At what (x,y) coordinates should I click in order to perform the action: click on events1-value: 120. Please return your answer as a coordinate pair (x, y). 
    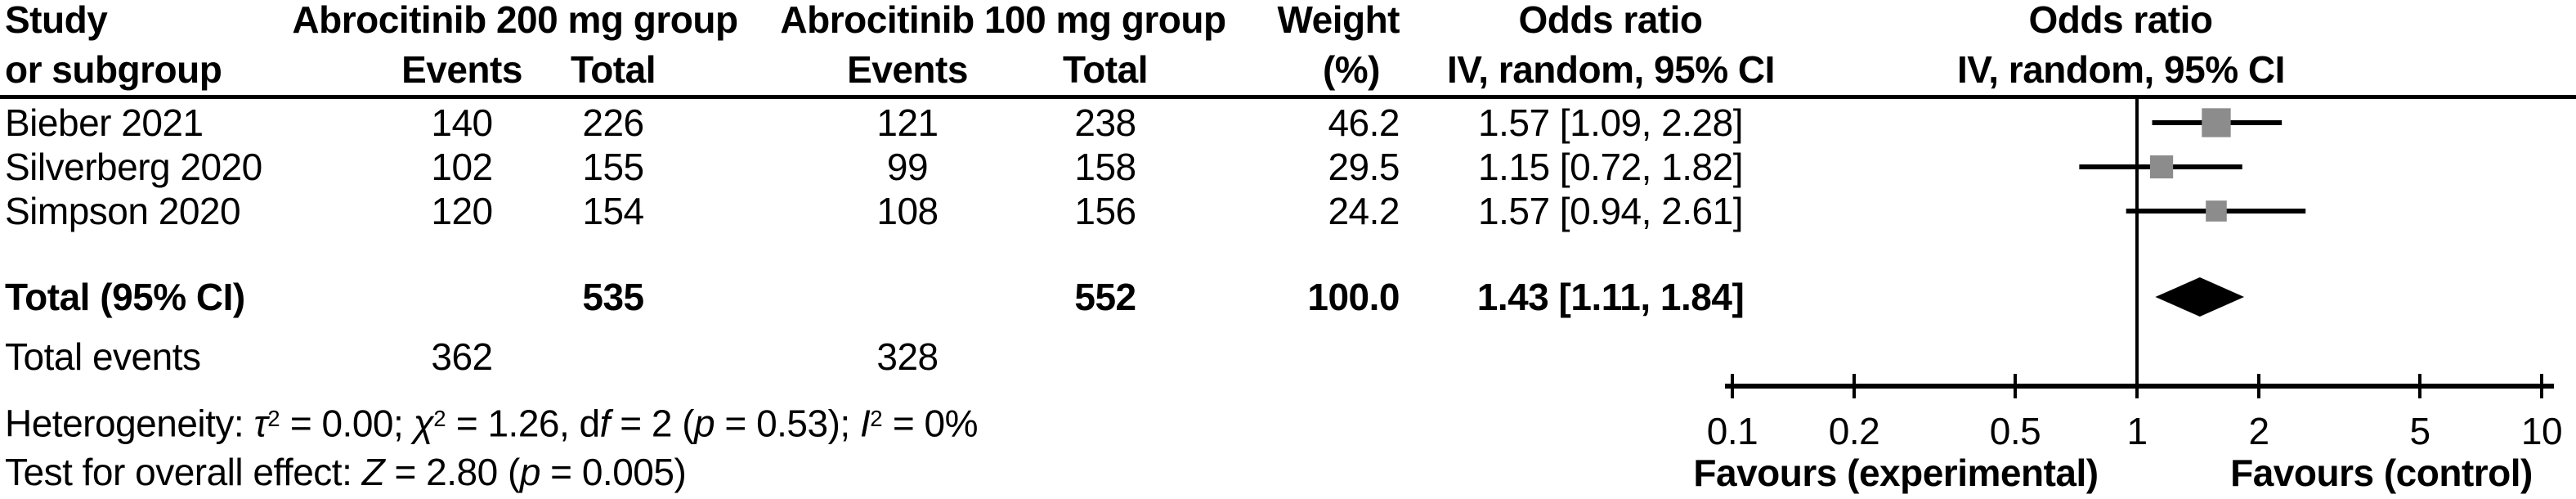
    Looking at the image, I should click on (462, 211).